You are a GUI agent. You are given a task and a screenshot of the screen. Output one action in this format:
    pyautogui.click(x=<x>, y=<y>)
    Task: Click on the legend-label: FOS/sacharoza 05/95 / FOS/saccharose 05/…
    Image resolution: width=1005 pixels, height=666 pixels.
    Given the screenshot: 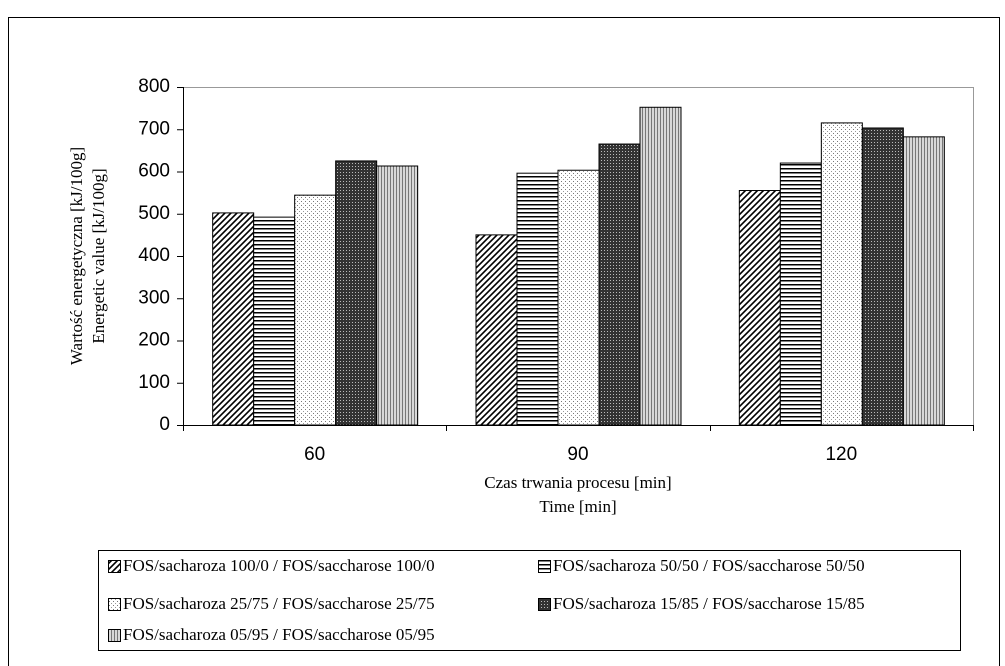 What is the action you would take?
    pyautogui.click(x=279, y=634)
    